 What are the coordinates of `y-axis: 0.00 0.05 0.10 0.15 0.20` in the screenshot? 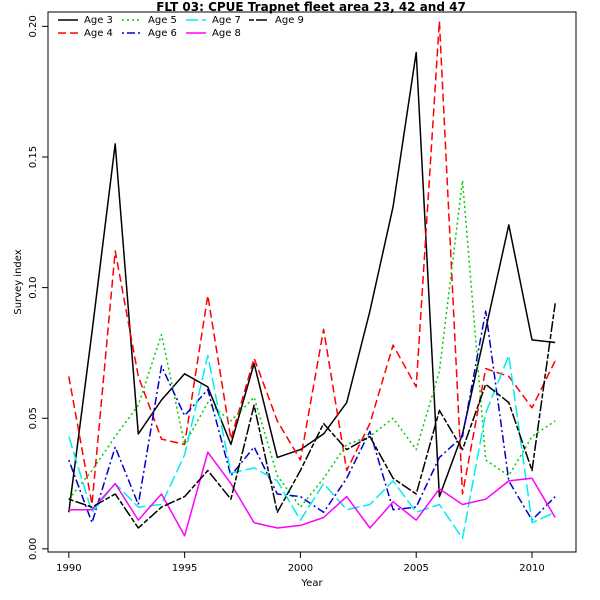 It's located at (38, 287).